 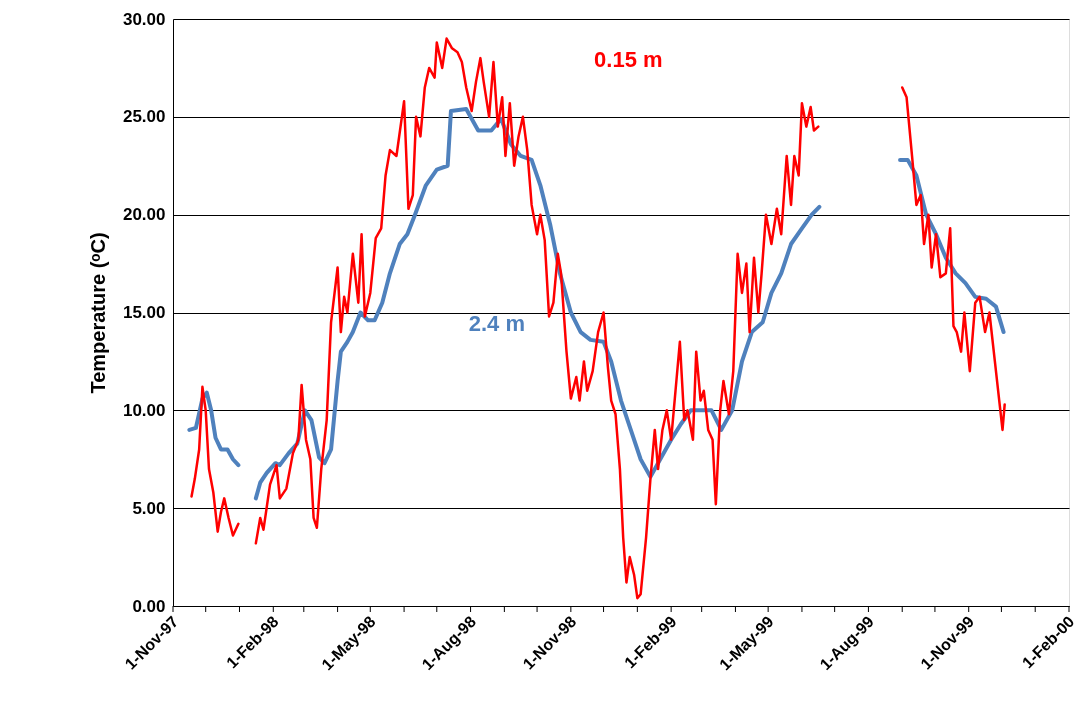 What do you see at coordinates (149, 508) in the screenshot?
I see `y-tick-label: 5.00` at bounding box center [149, 508].